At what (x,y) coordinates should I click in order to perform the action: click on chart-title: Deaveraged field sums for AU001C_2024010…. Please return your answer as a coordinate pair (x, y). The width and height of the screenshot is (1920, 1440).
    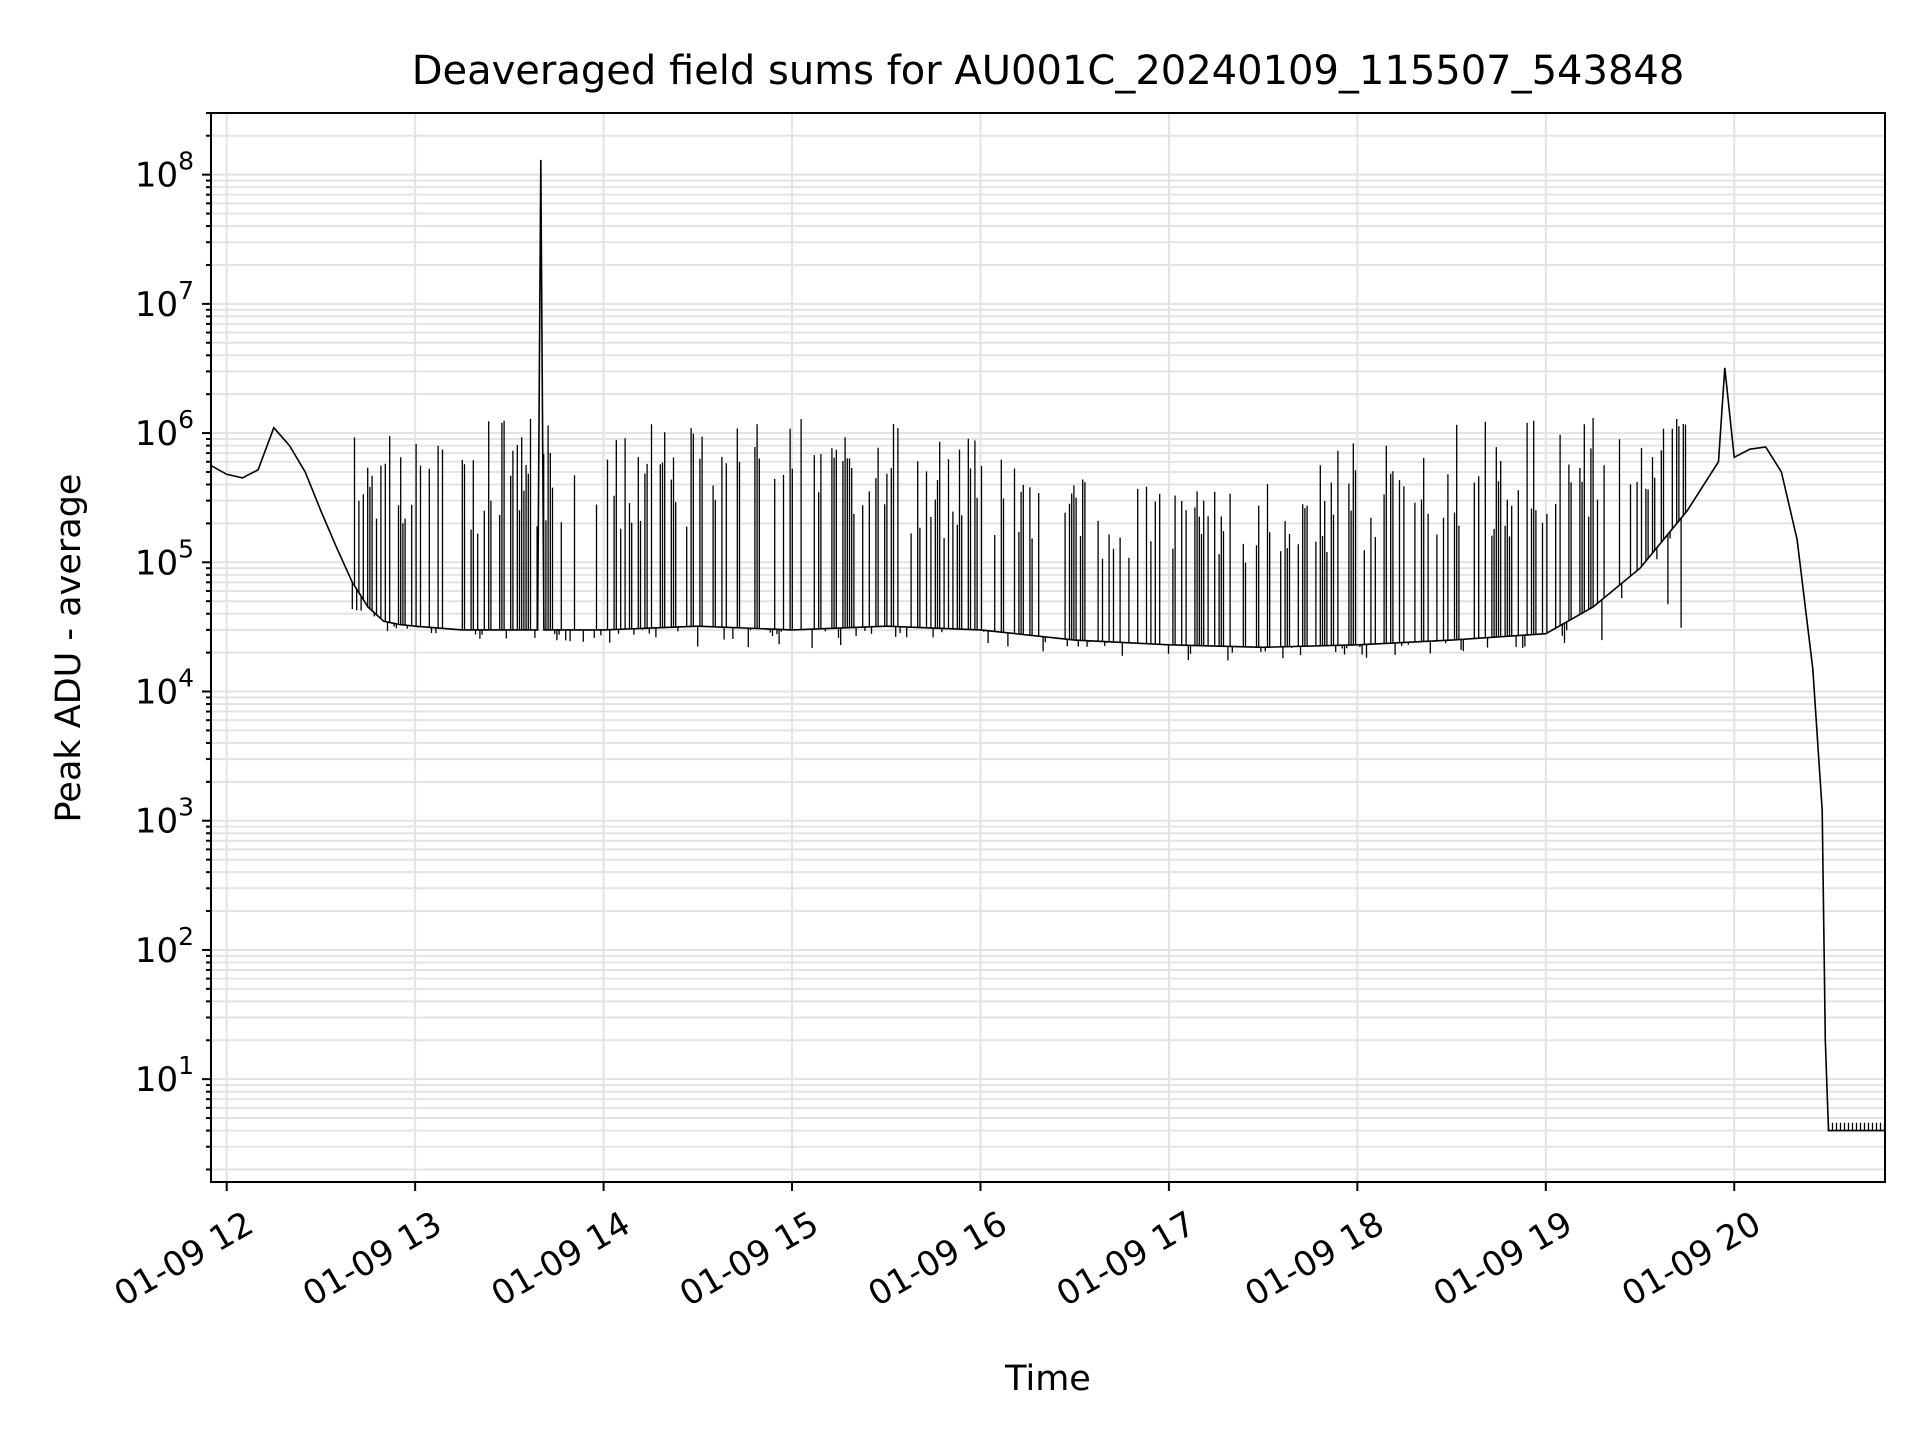
    Looking at the image, I should click on (1048, 71).